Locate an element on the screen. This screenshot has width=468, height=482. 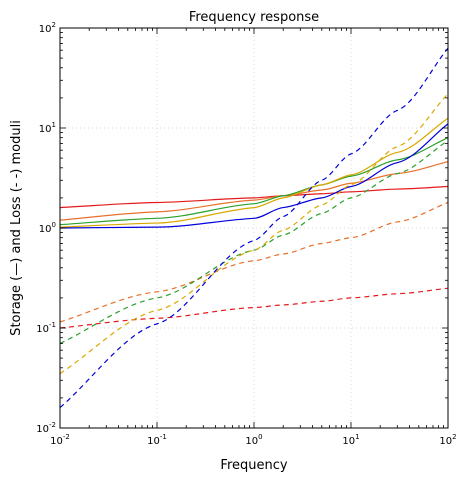
x-tick-label: 10⁻² is located at coordinates (60, 440).